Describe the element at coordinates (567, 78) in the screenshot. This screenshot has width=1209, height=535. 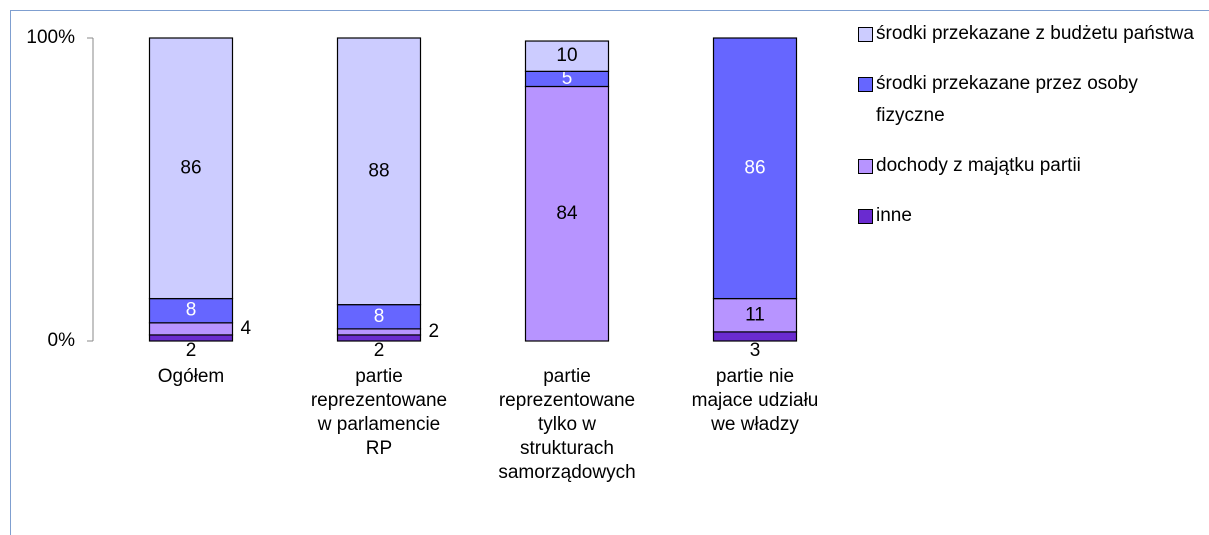
I see `data-label: 5` at that location.